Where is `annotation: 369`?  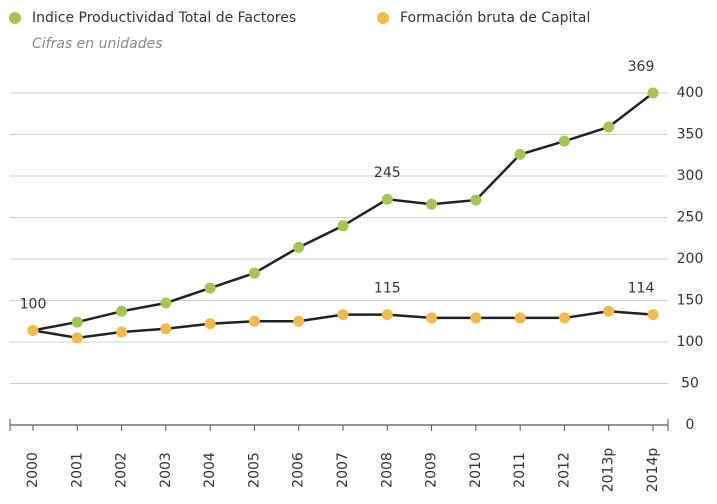 annotation: 369 is located at coordinates (641, 67).